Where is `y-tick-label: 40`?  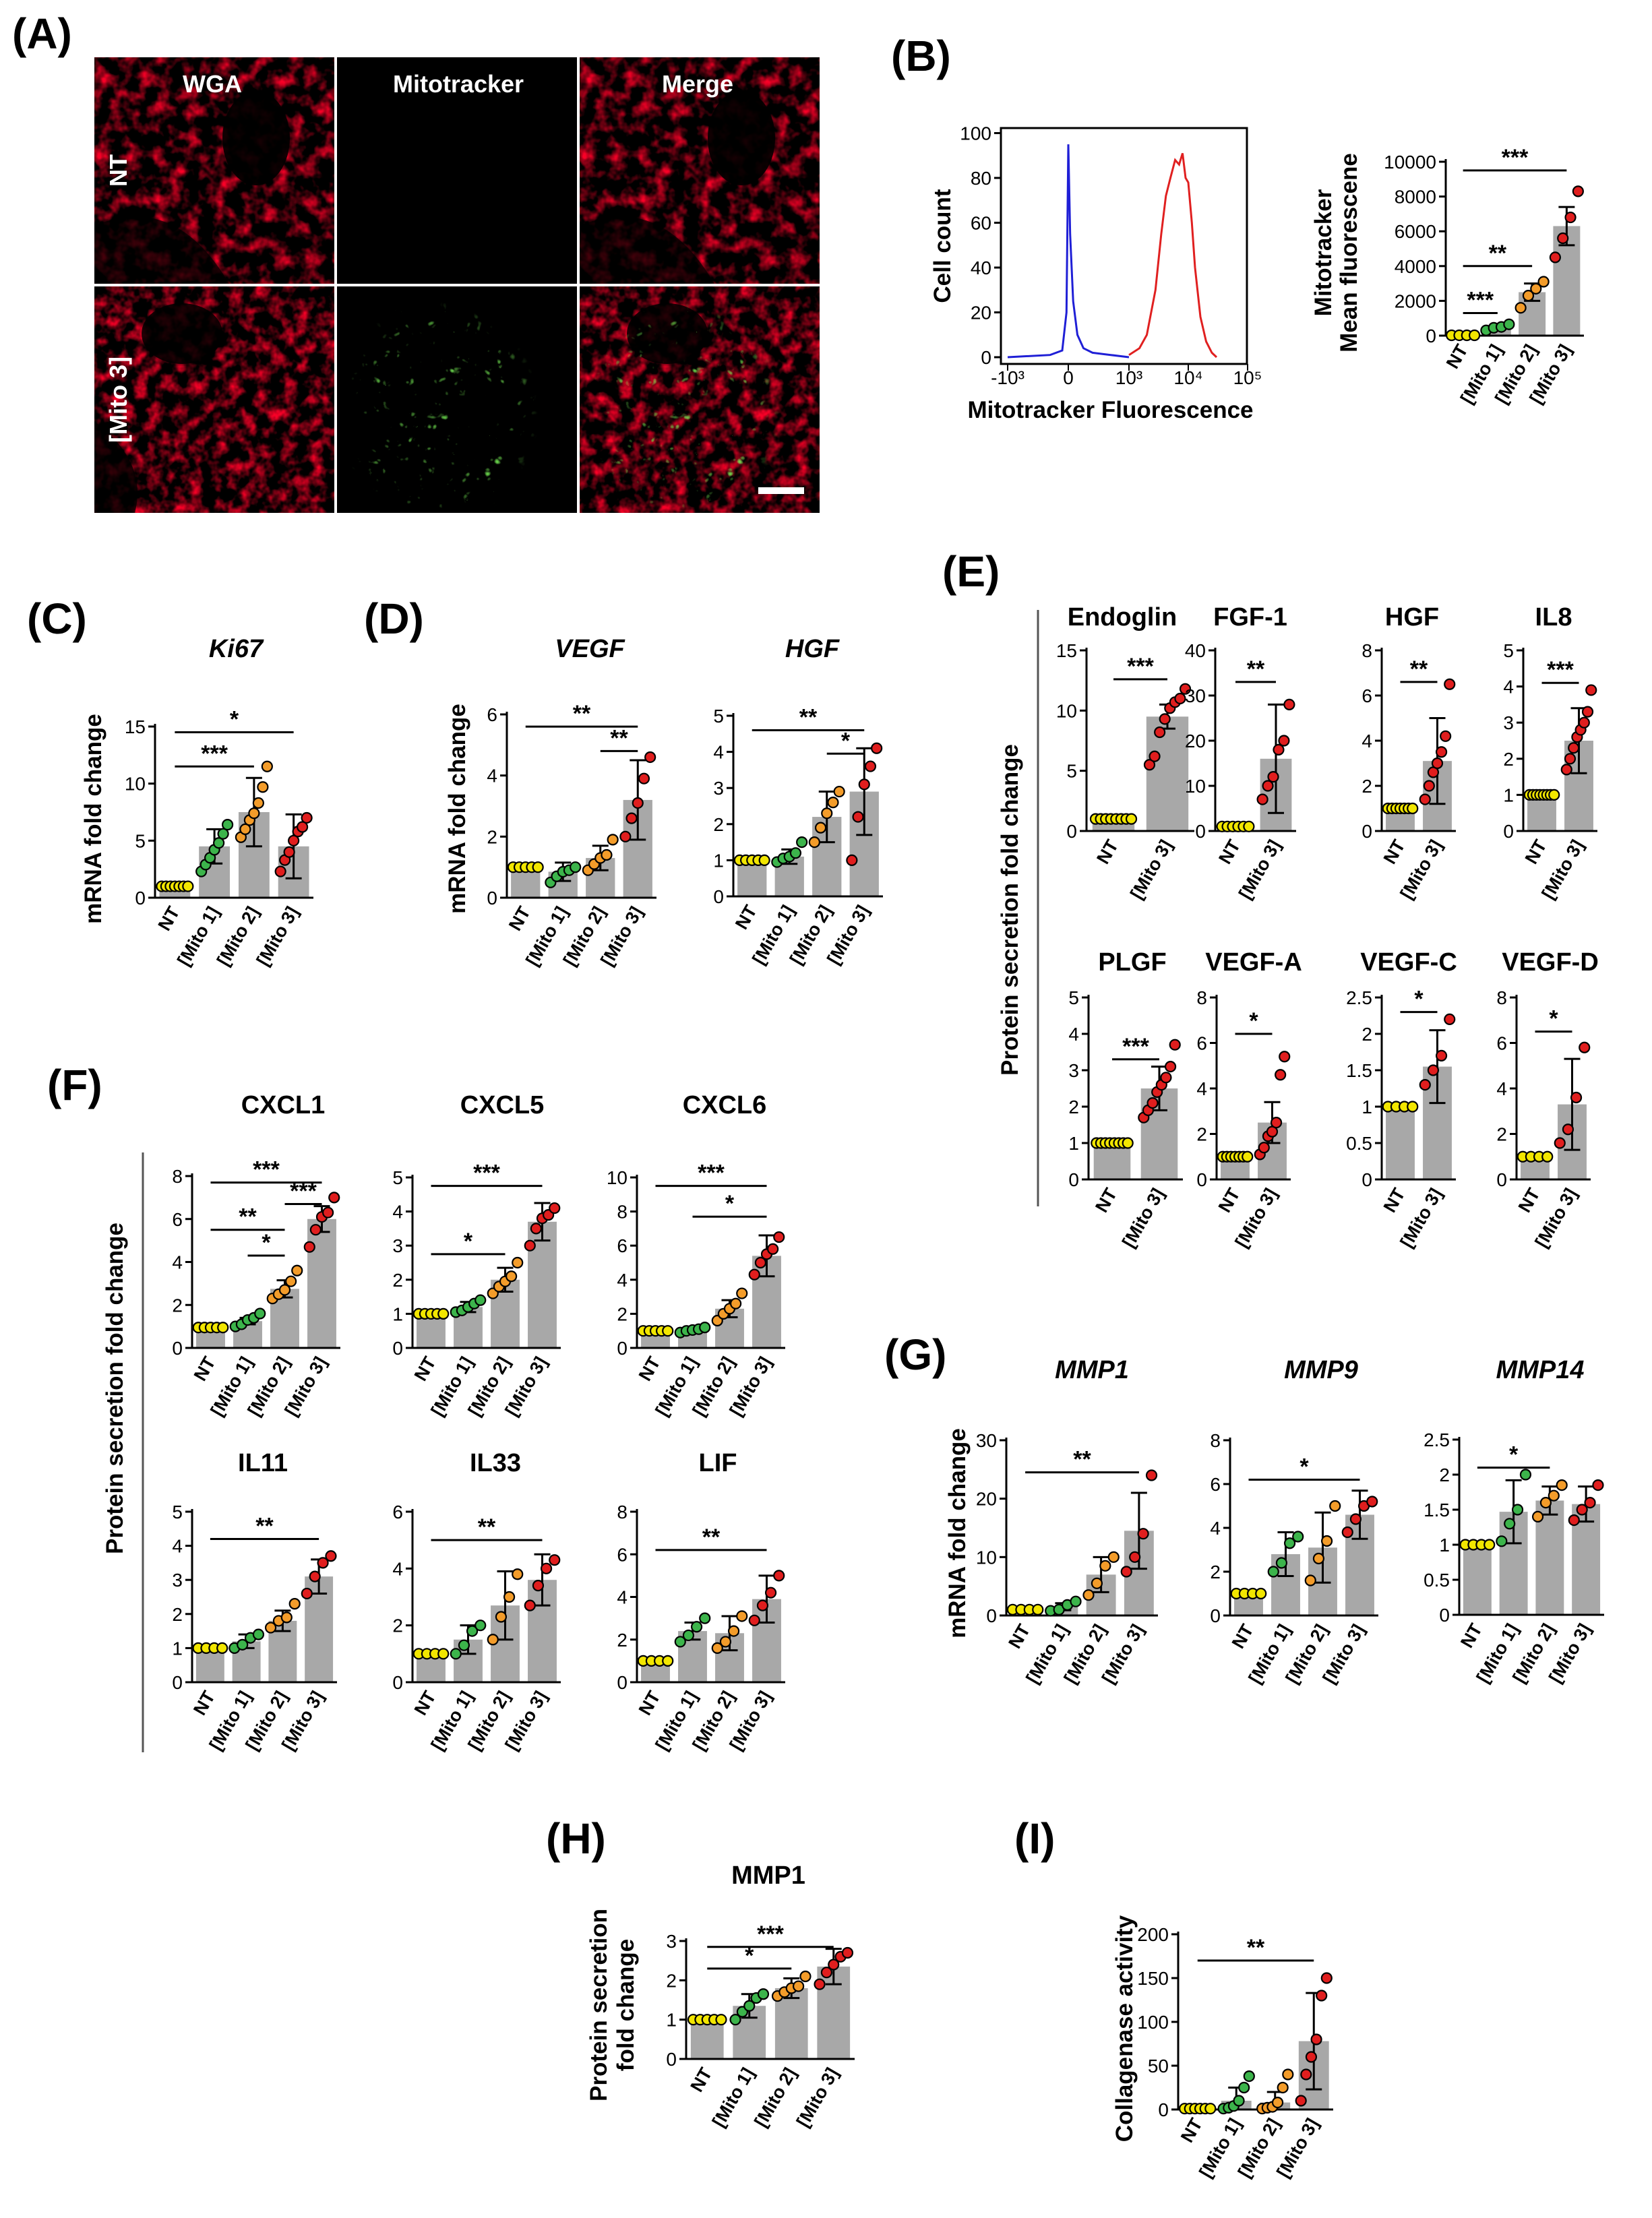
y-tick-label: 40 is located at coordinates (981, 267).